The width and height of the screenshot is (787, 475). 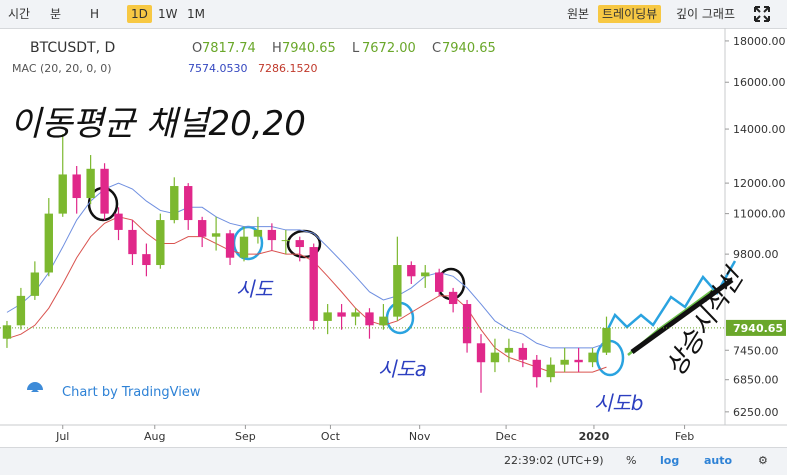 I want to click on ohlc-key: O, so click(x=197, y=48).